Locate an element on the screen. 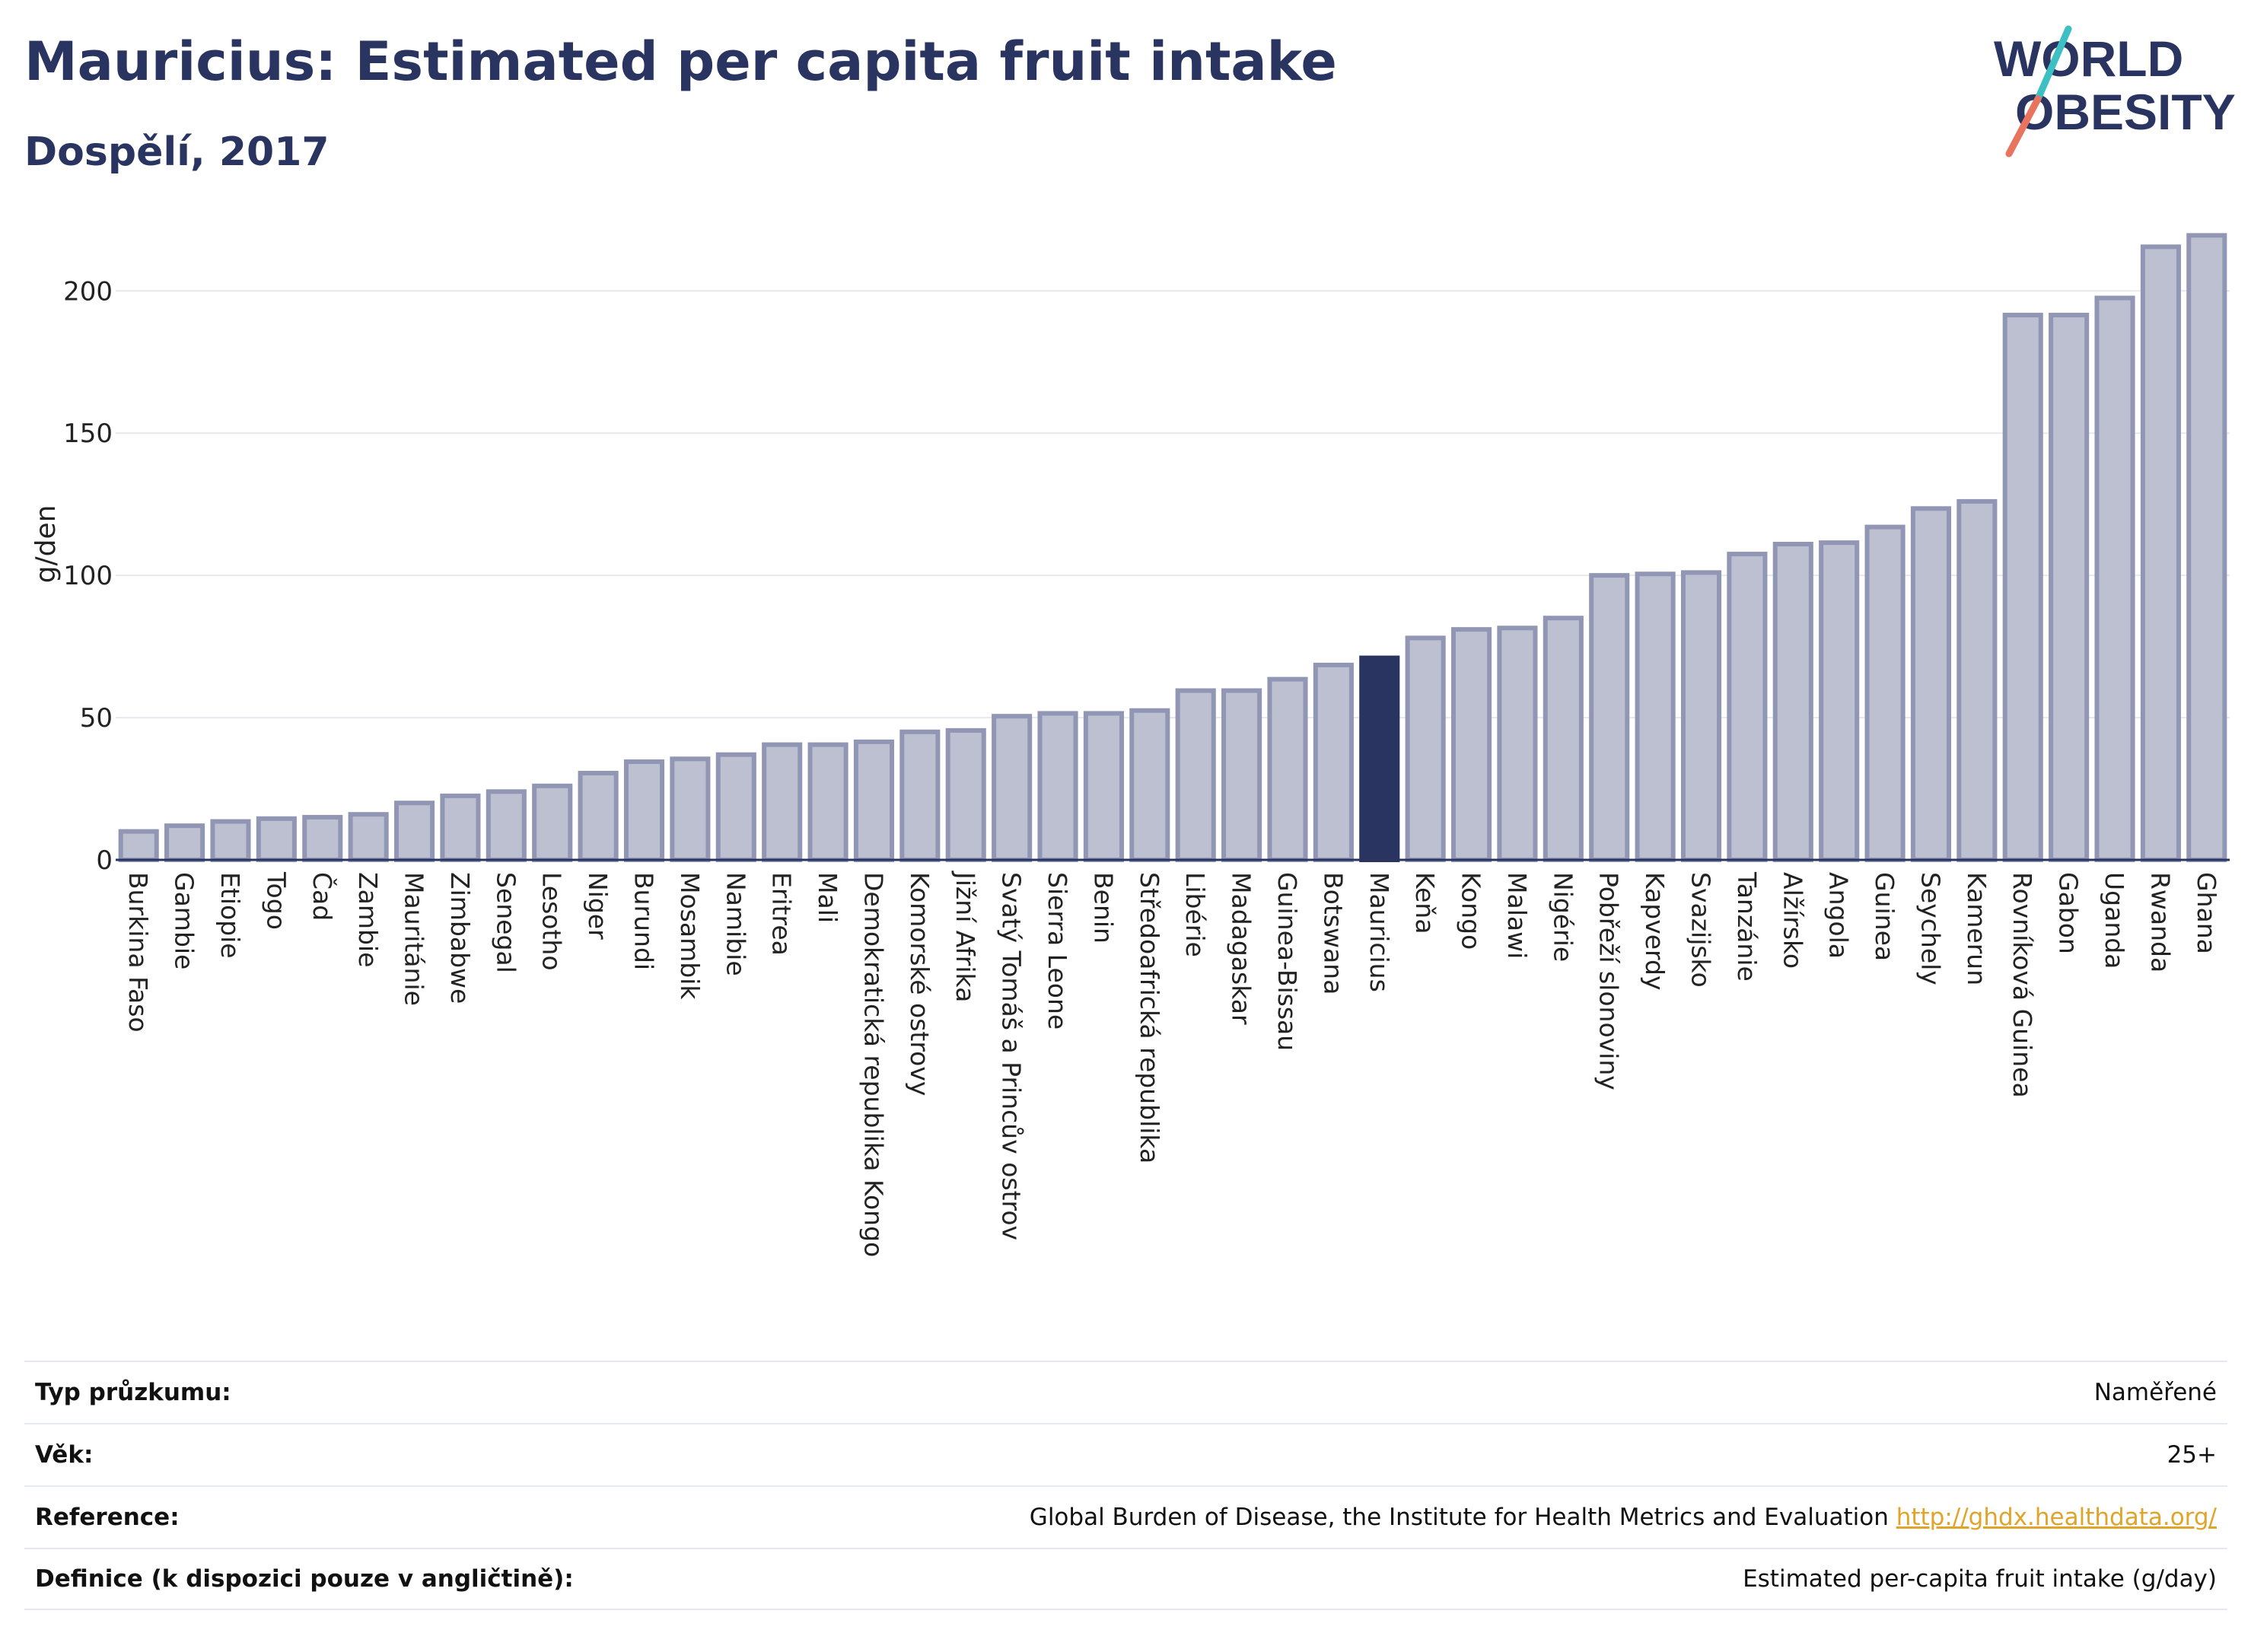 This screenshot has height=1652, width=2251. x-tick-label: Pobřeží slonoviny is located at coordinates (1609, 981).